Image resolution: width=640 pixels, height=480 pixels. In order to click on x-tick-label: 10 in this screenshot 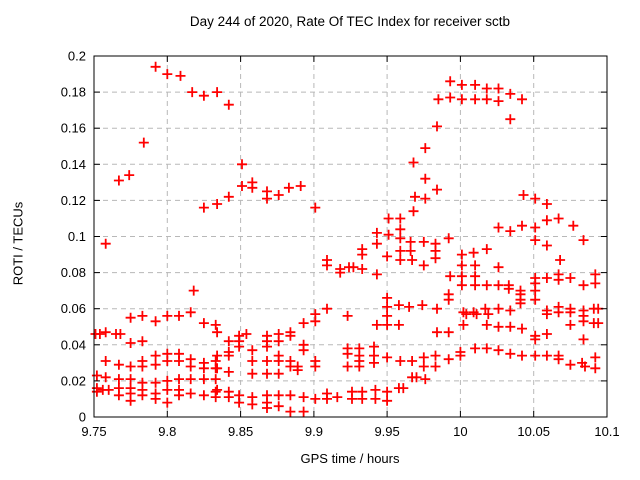, I will do `click(460, 431)`.